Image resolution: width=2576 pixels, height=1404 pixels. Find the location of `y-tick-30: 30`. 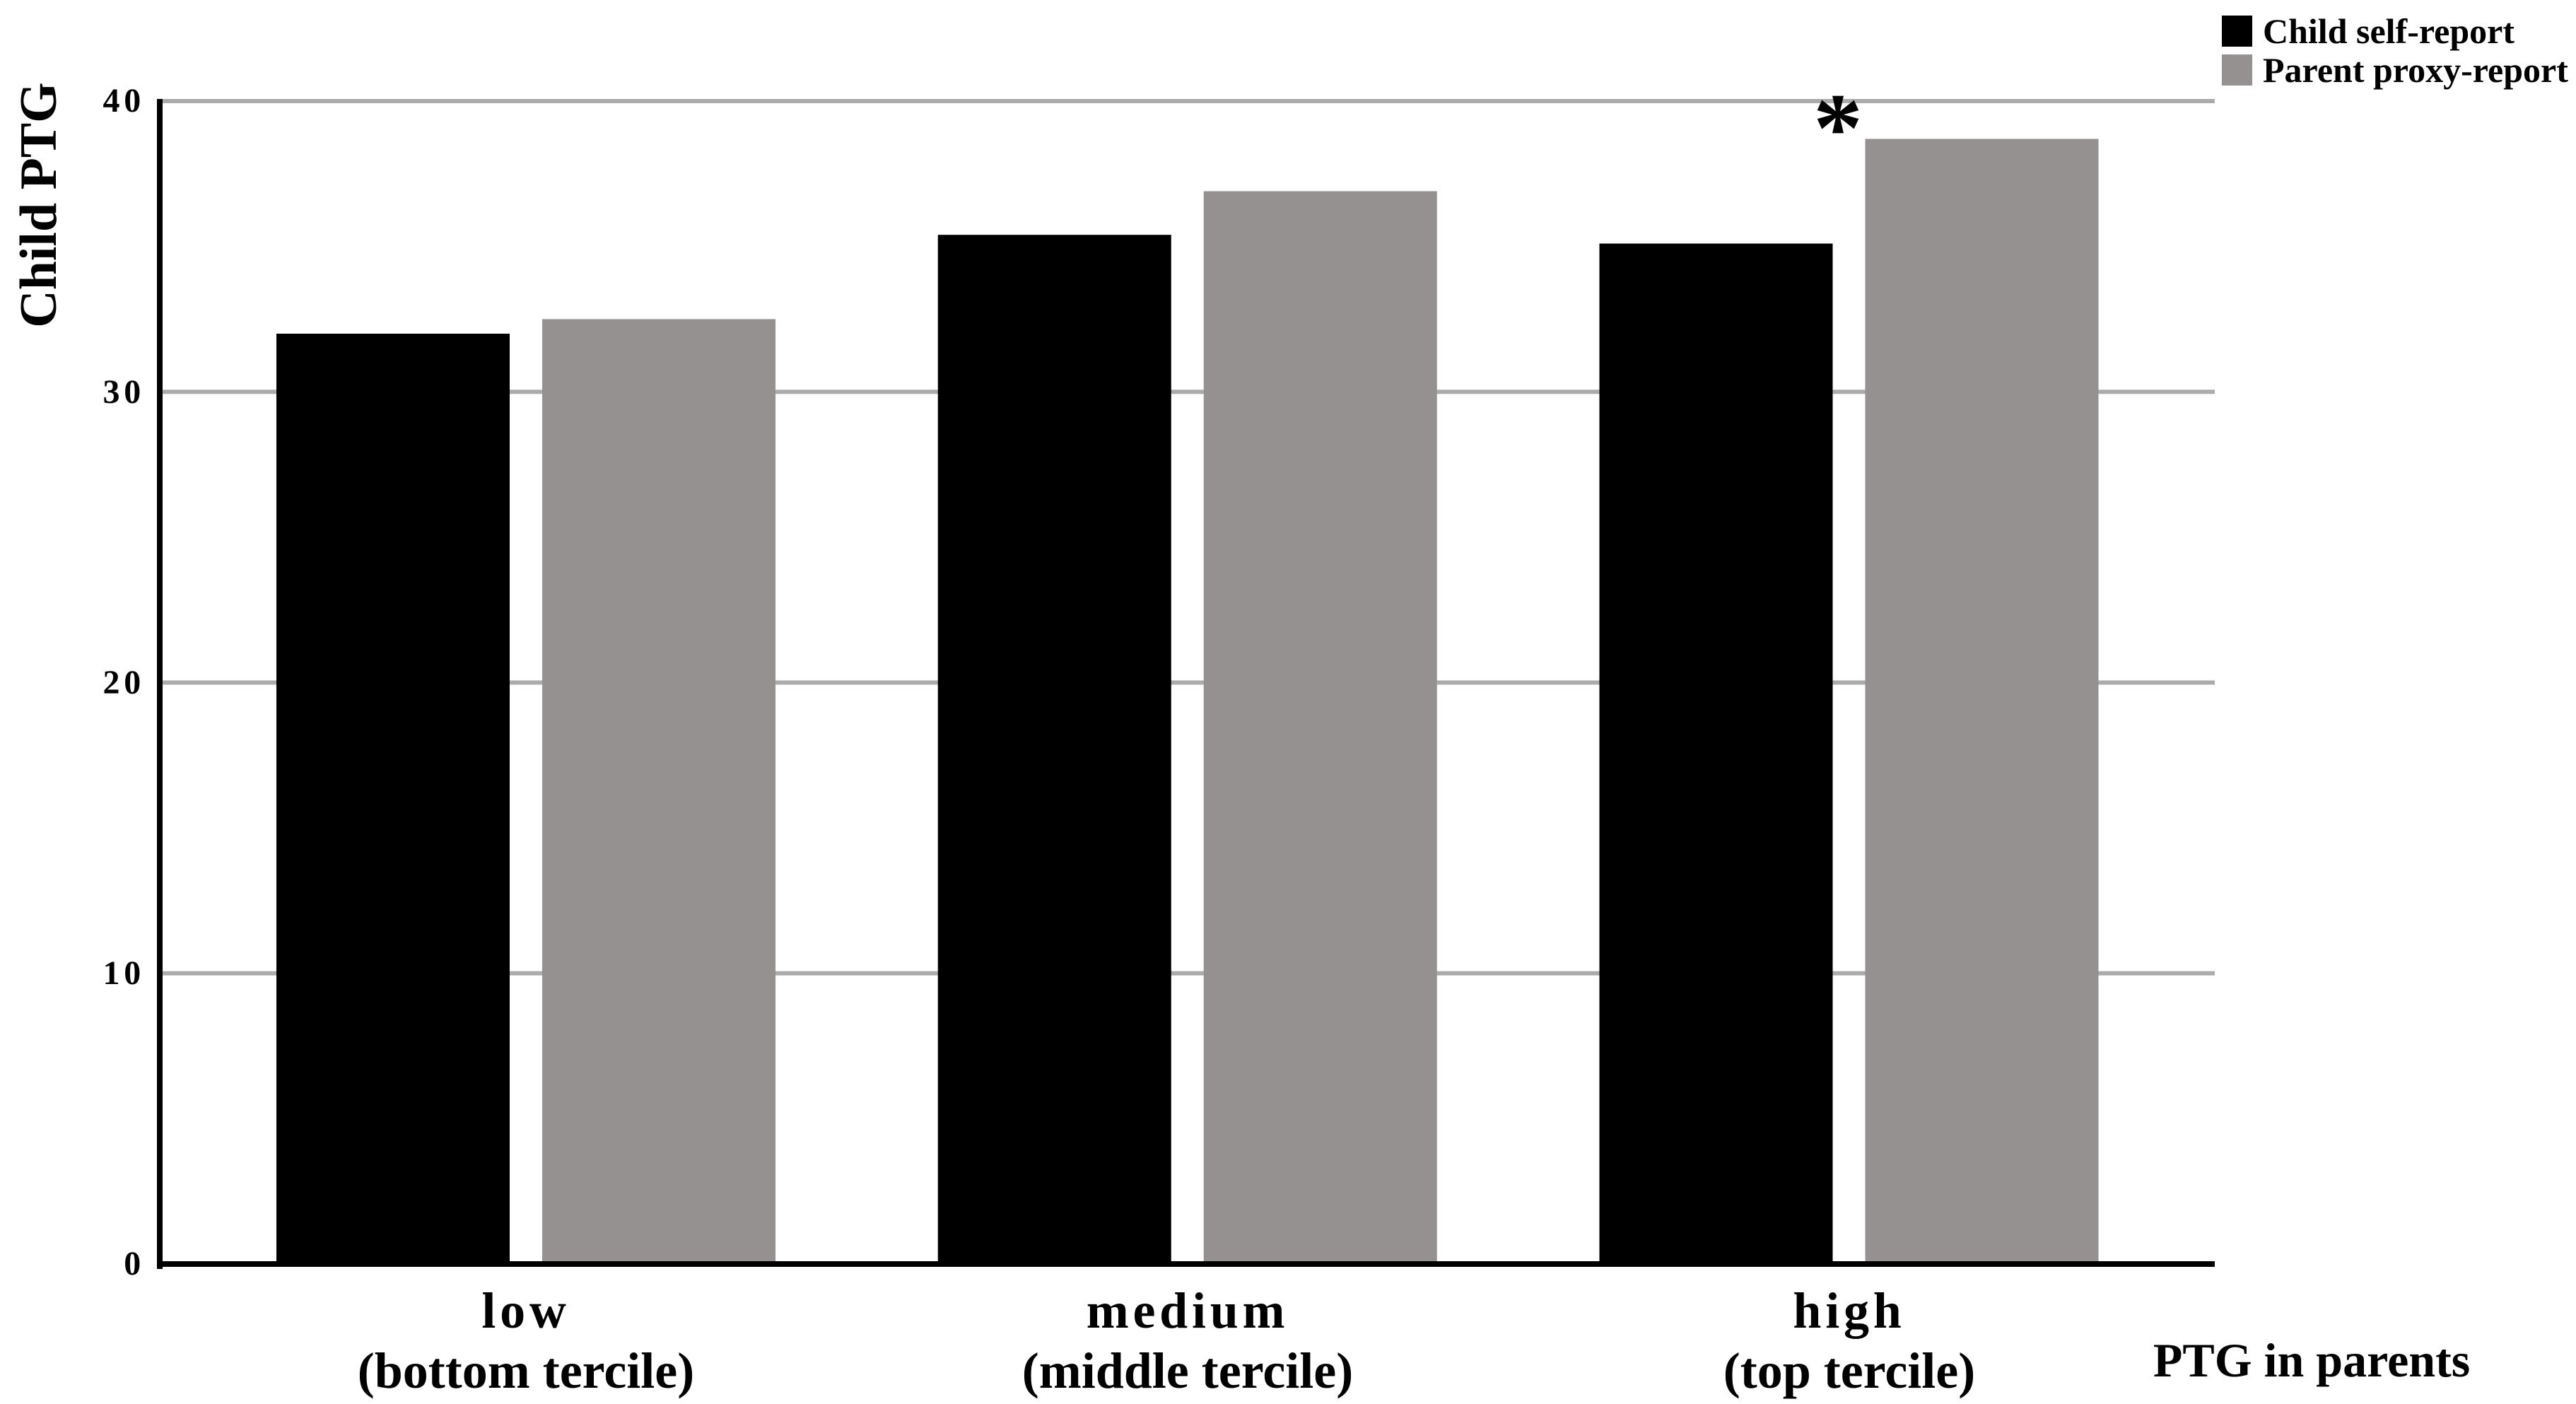

y-tick-30: 30 is located at coordinates (124, 392).